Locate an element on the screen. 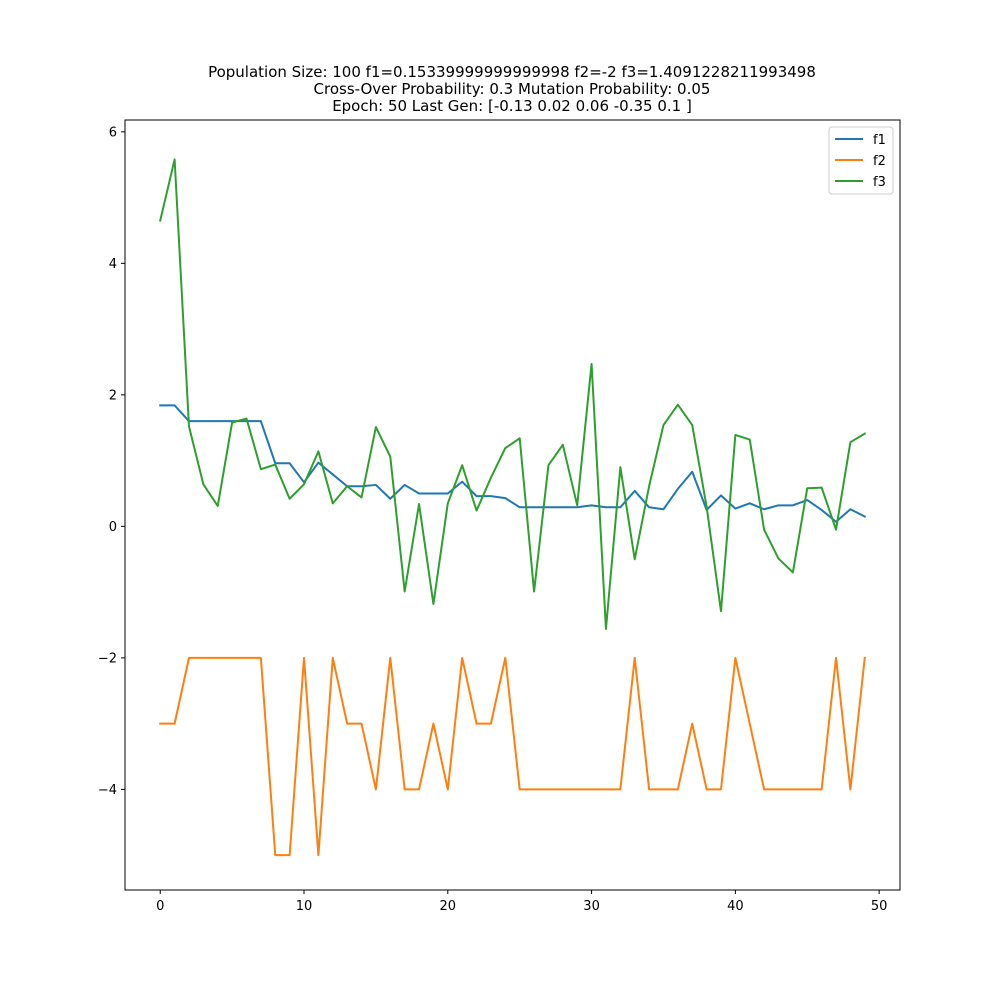 The image size is (1000, 1000). y-tick-label: −2 is located at coordinates (107, 658).